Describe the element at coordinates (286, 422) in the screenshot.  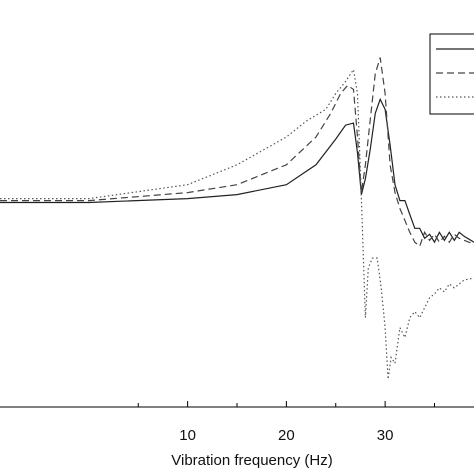
I see `x-ticks: 10 20 30` at that location.